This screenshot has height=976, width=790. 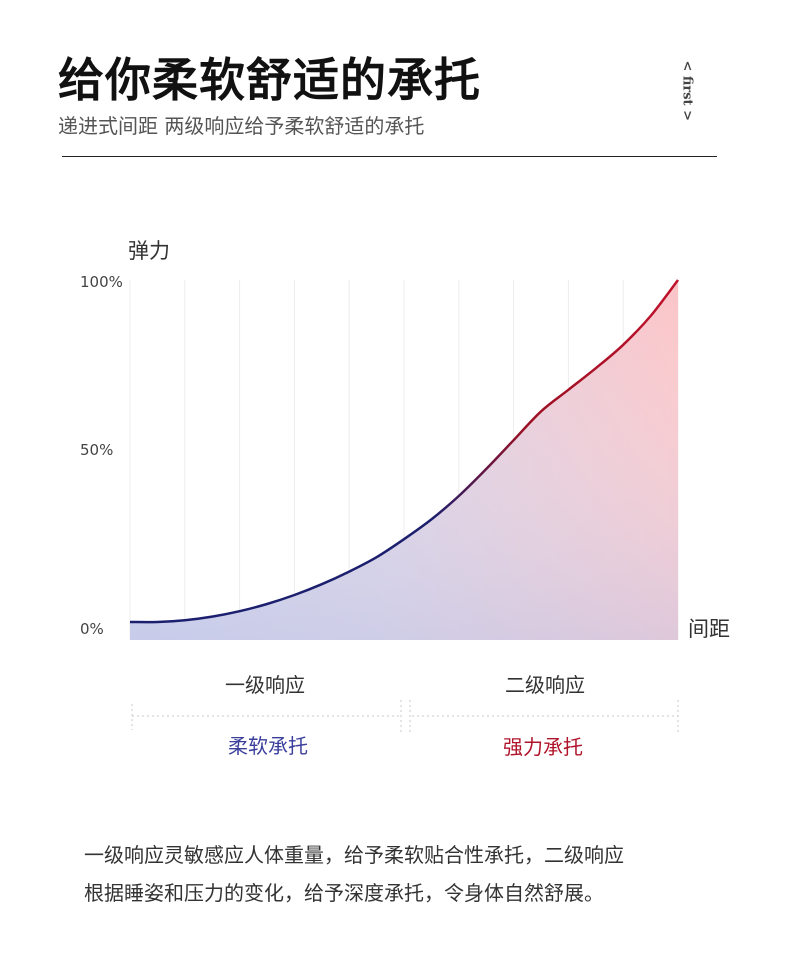 What do you see at coordinates (405, 717) in the screenshot?
I see `stage-divider` at bounding box center [405, 717].